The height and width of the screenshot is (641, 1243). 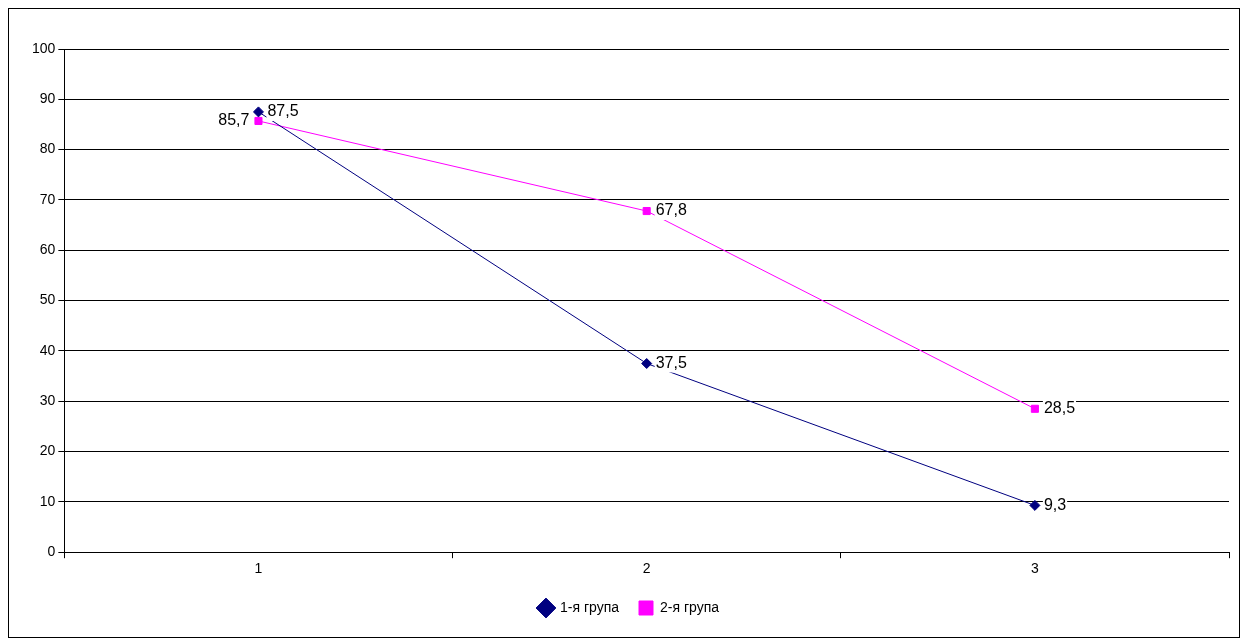 What do you see at coordinates (589, 606) in the screenshot?
I see `legend-label: 1-я група` at bounding box center [589, 606].